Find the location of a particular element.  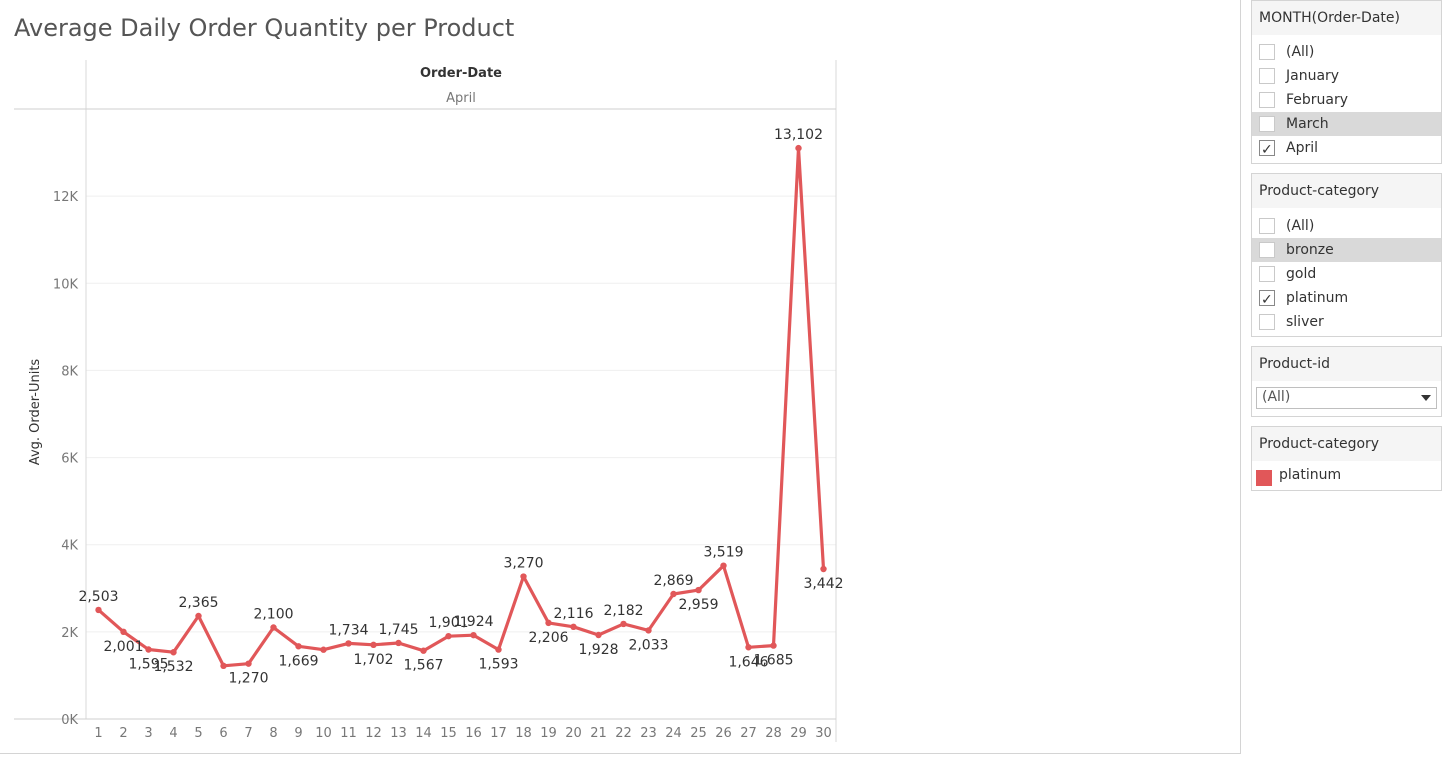

x-tick-label: 18 is located at coordinates (523, 733).